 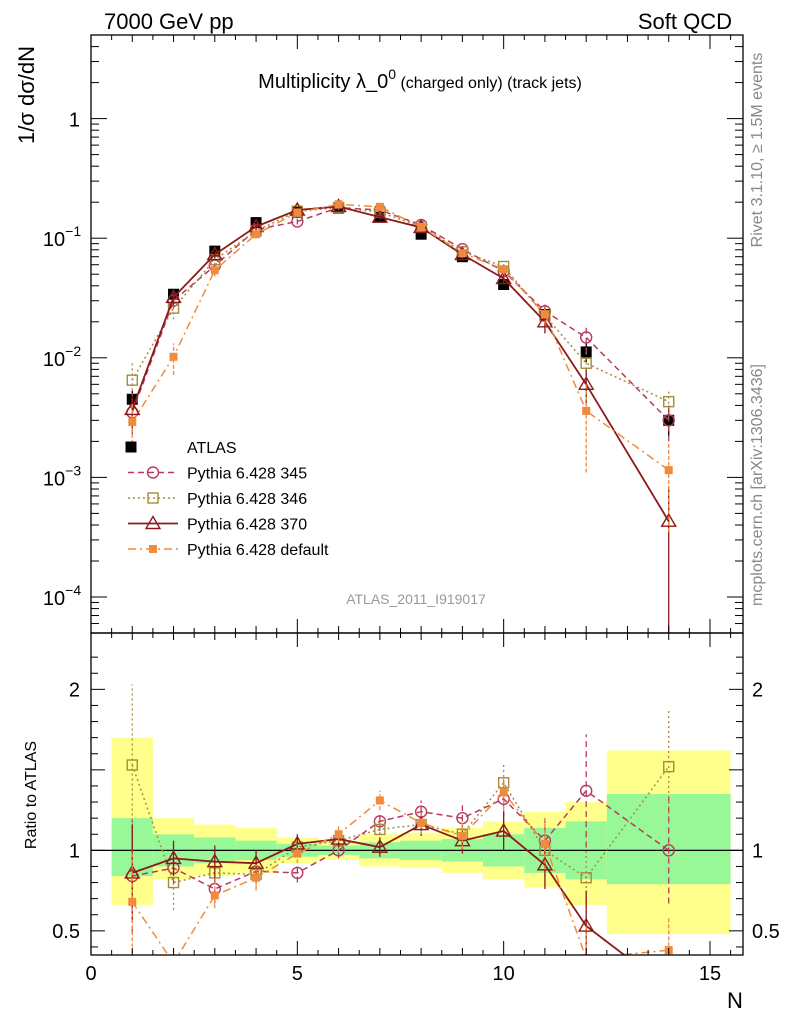 I want to click on header-left-label: 7000 GeV pp, so click(x=169, y=21).